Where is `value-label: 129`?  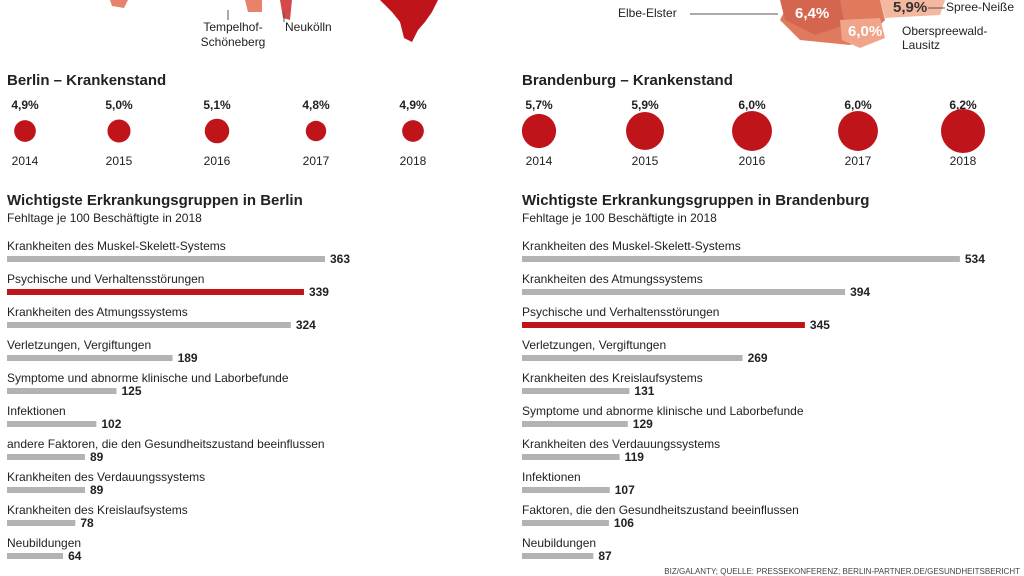
value-label: 129 is located at coordinates (643, 424).